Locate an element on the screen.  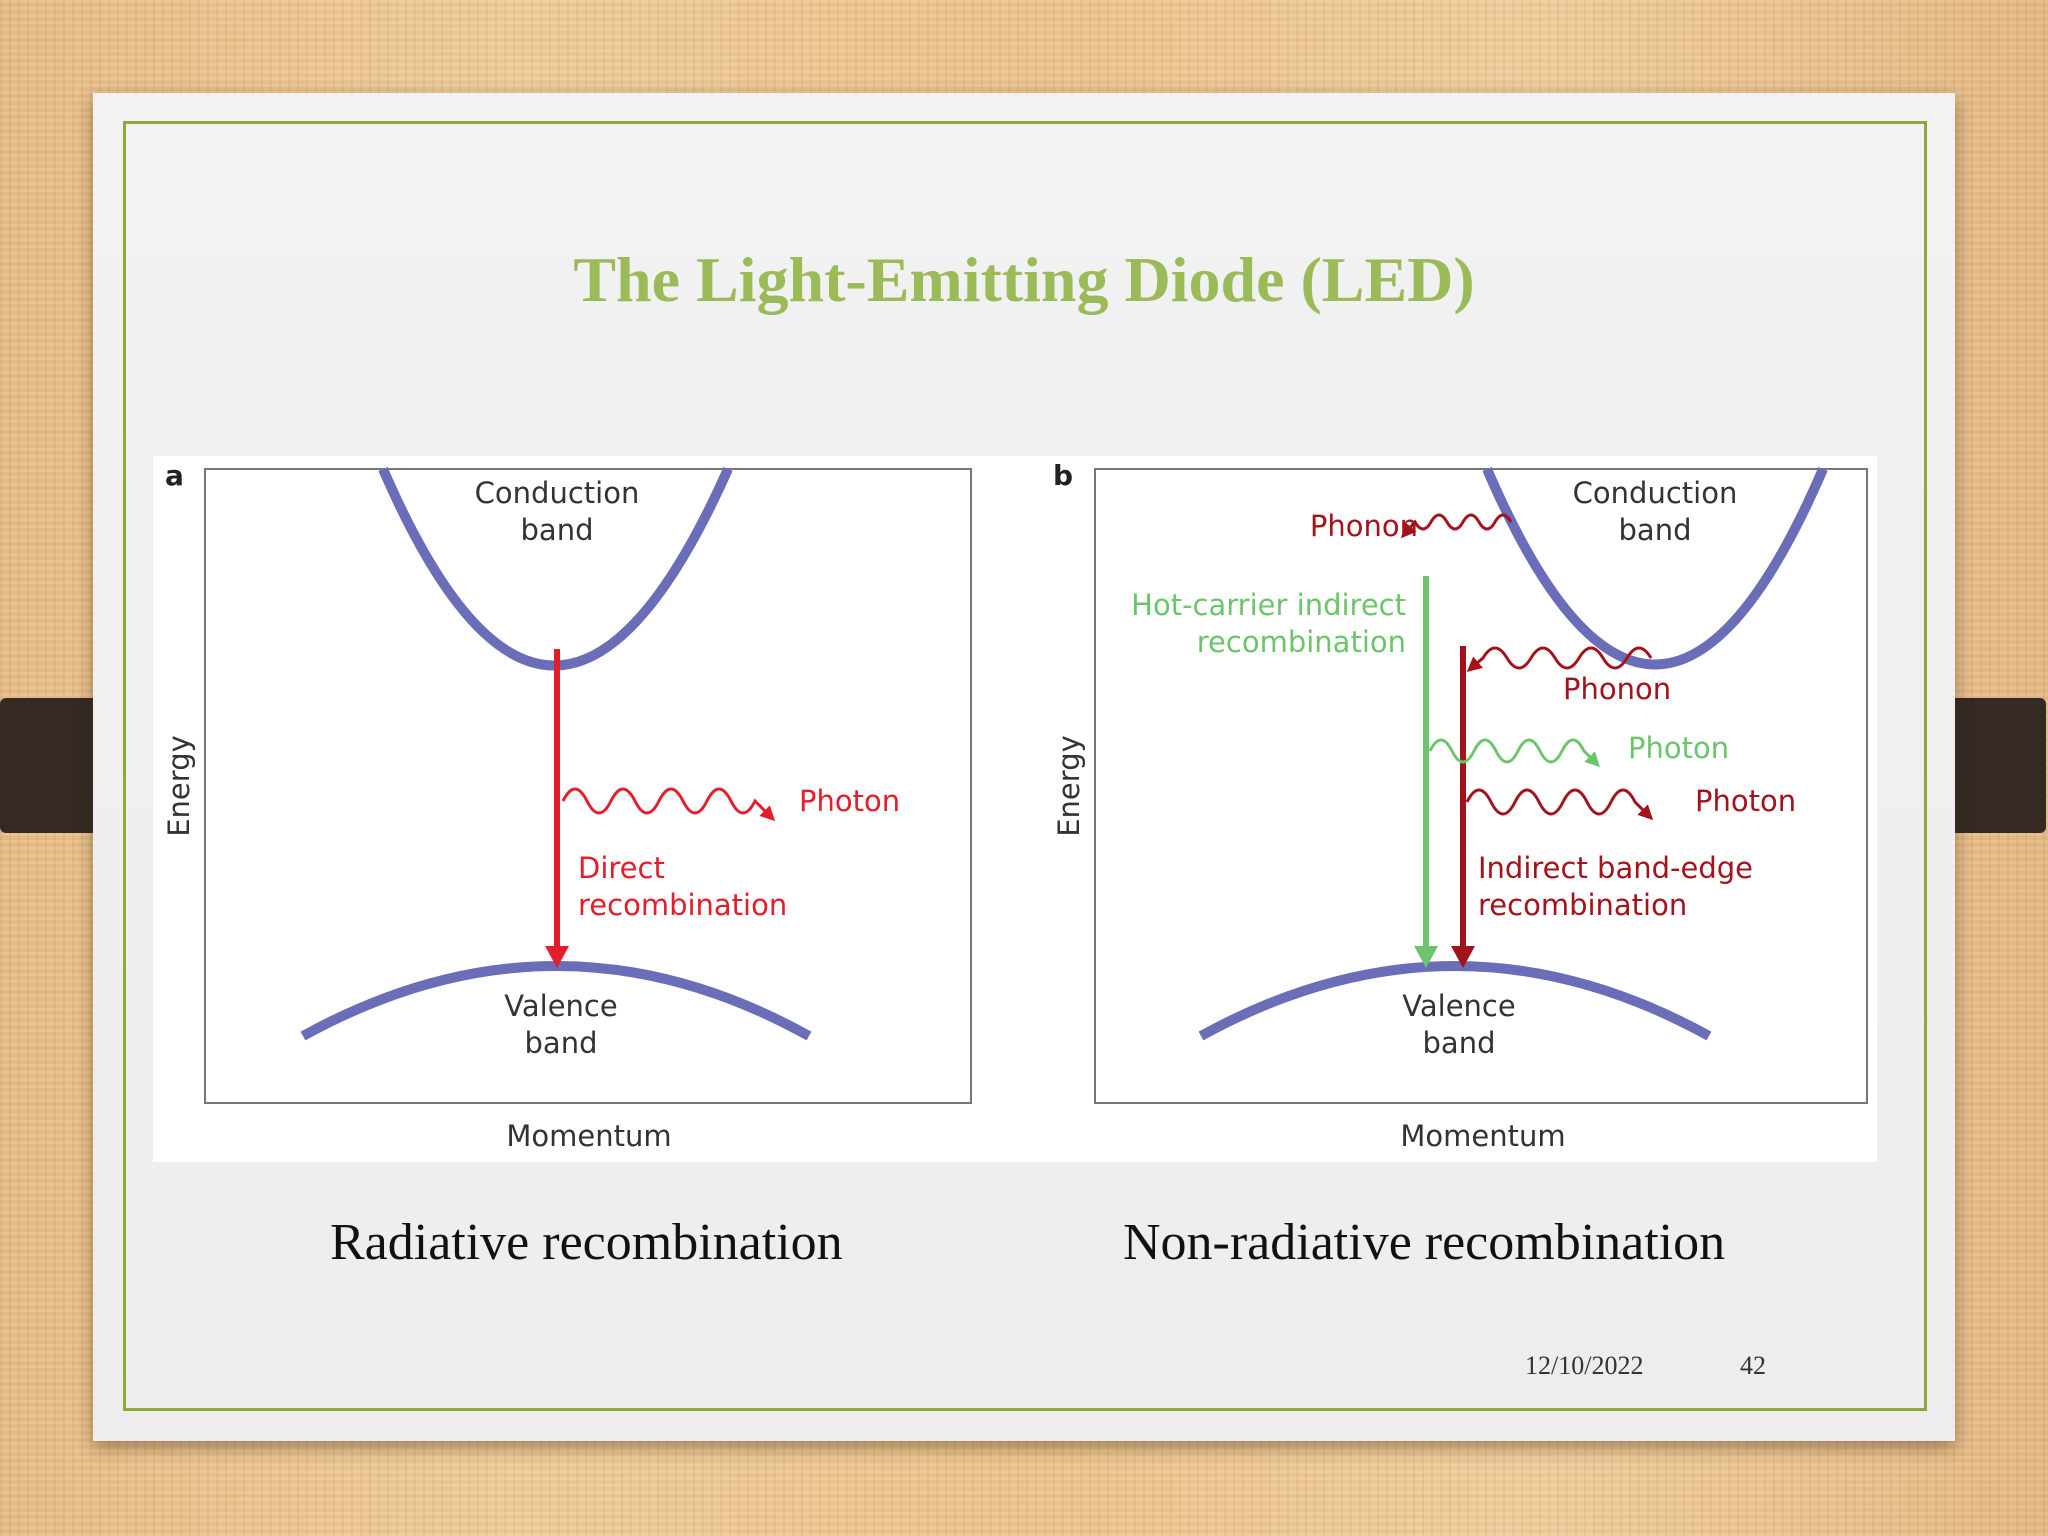
panel-b-conduction-label-1: Conduction is located at coordinates (1655, 493).